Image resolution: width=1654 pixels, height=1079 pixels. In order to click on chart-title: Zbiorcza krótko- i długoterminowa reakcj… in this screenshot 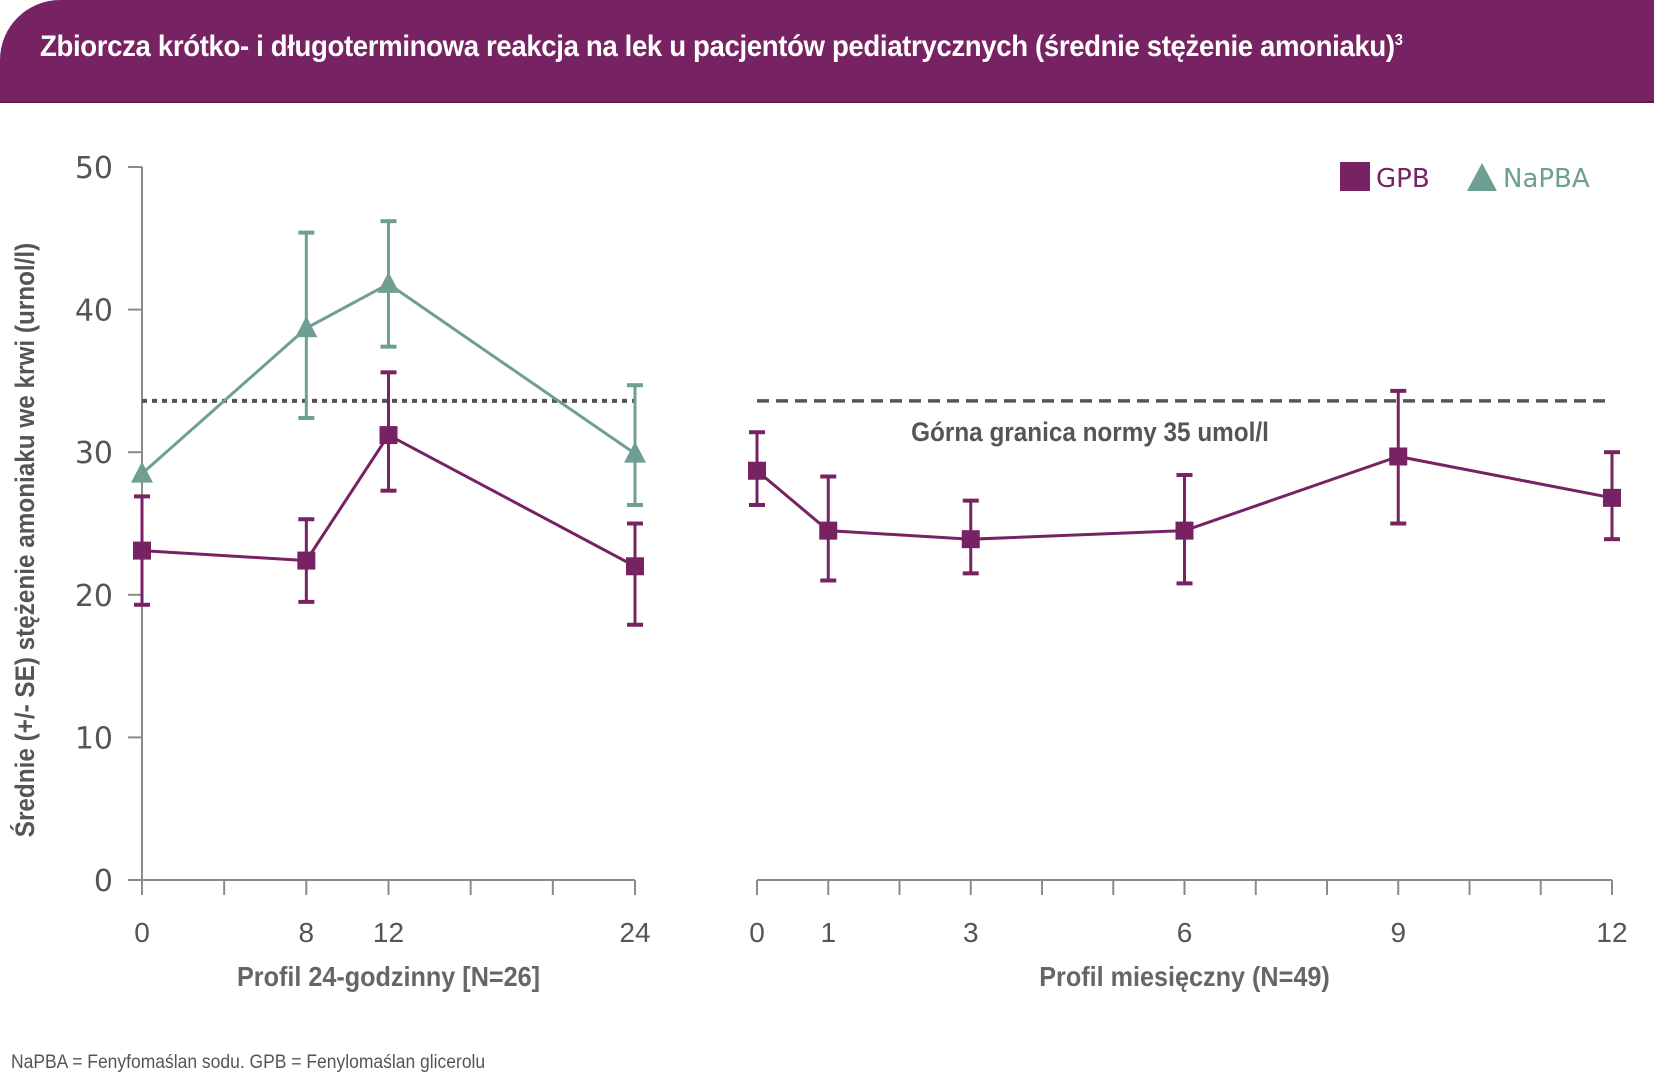, I will do `click(721, 47)`.